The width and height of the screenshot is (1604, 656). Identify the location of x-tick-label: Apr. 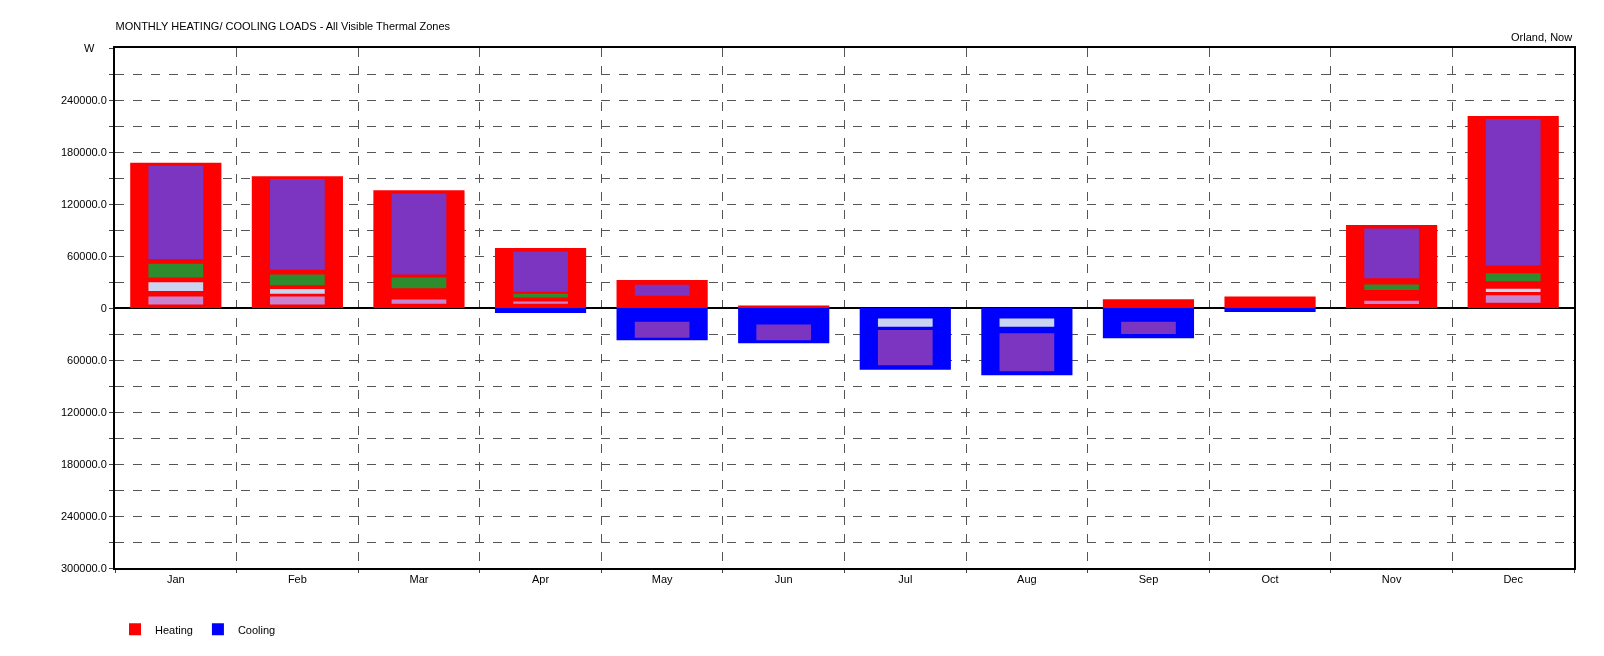
(540, 579).